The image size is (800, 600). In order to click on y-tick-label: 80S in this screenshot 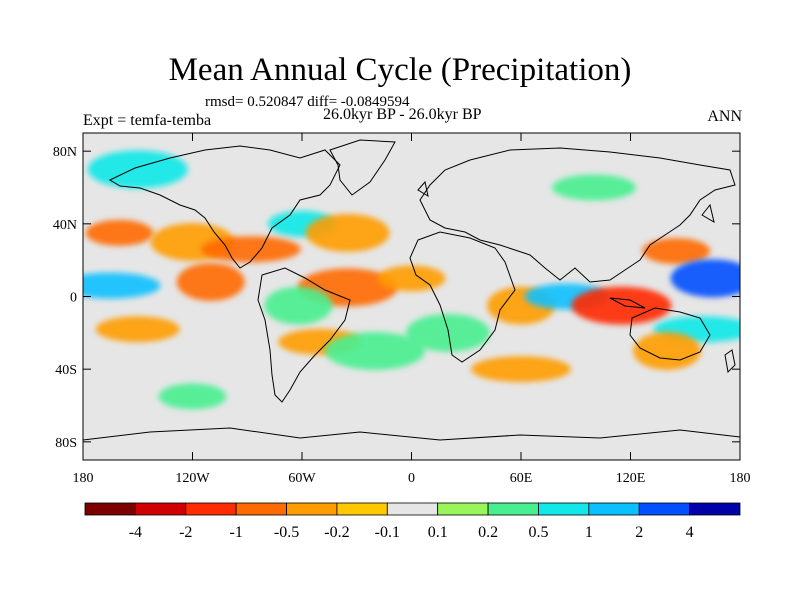, I will do `click(66, 443)`.